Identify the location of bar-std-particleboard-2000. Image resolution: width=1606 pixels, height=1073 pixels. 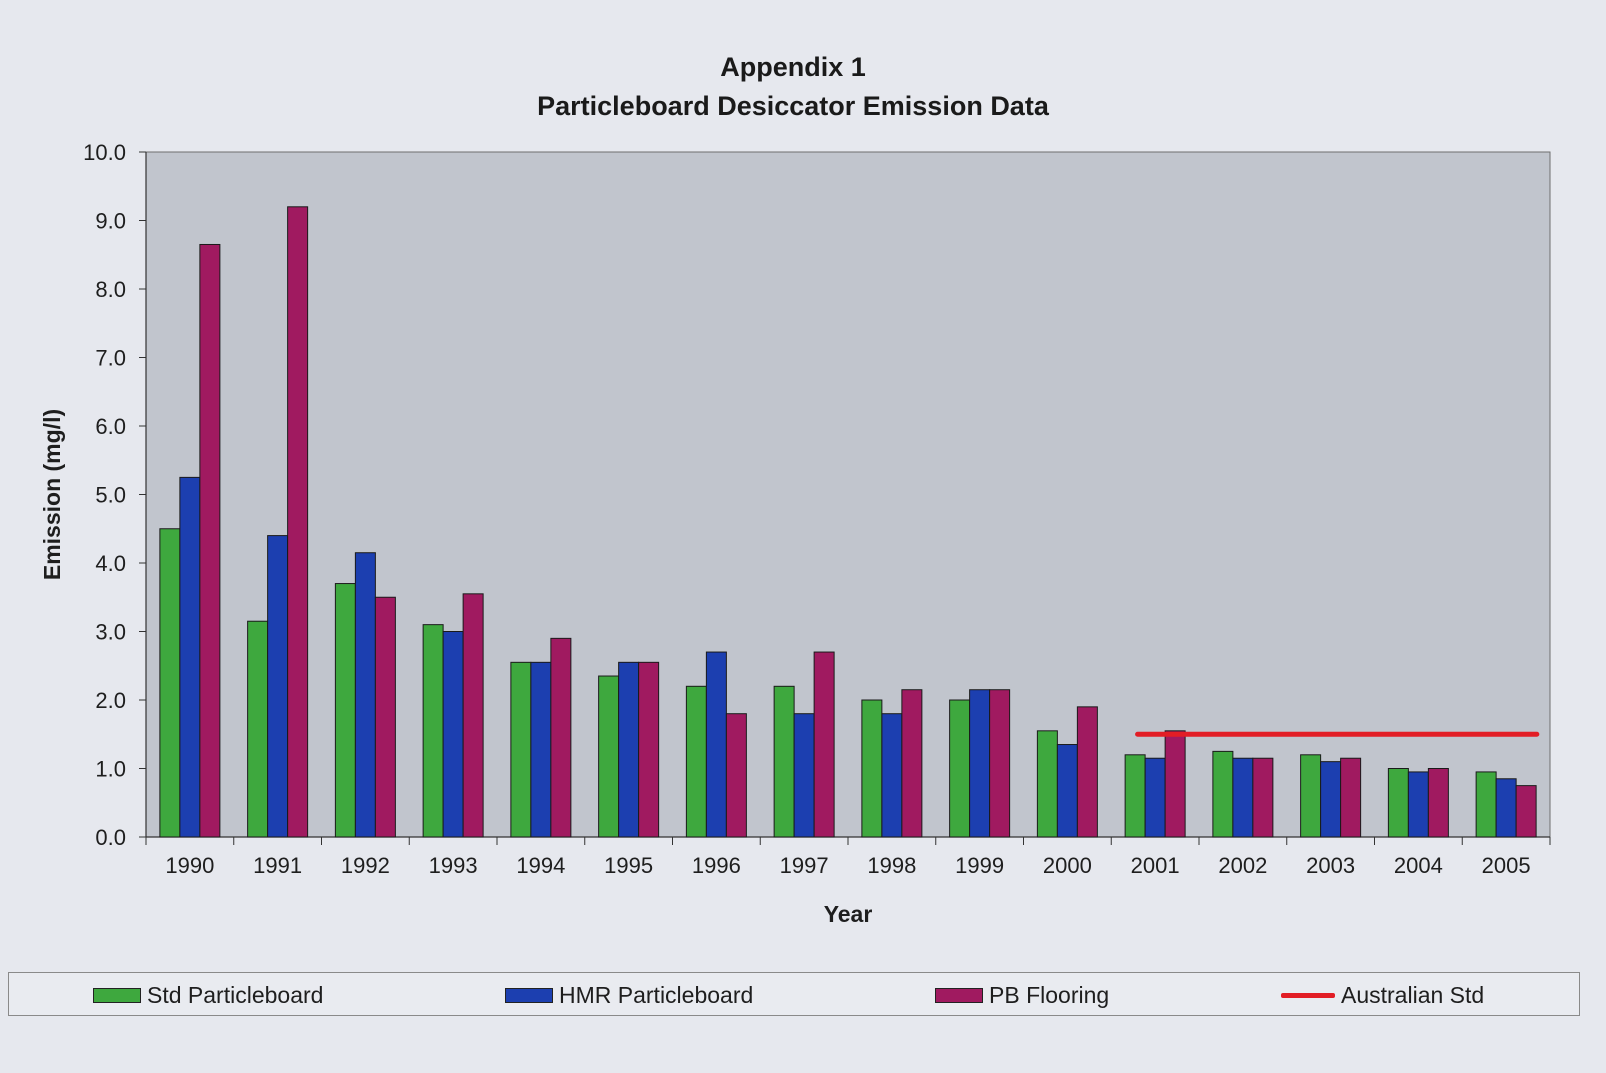
(1047, 784).